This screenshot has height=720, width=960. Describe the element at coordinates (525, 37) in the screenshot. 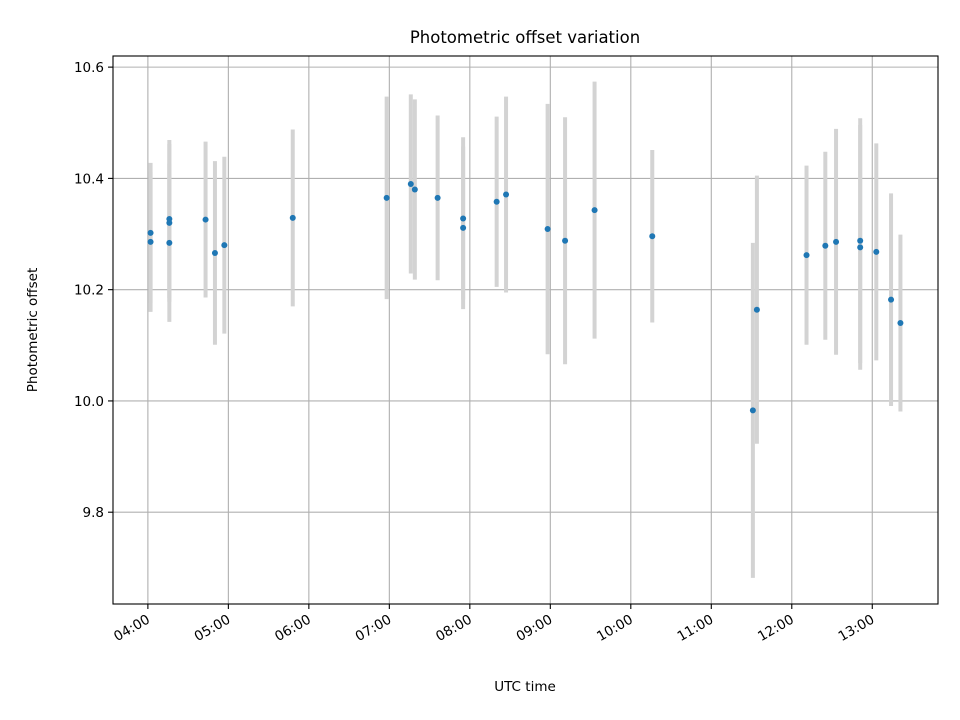

I see `chart-title: Photometric offset variation` at that location.